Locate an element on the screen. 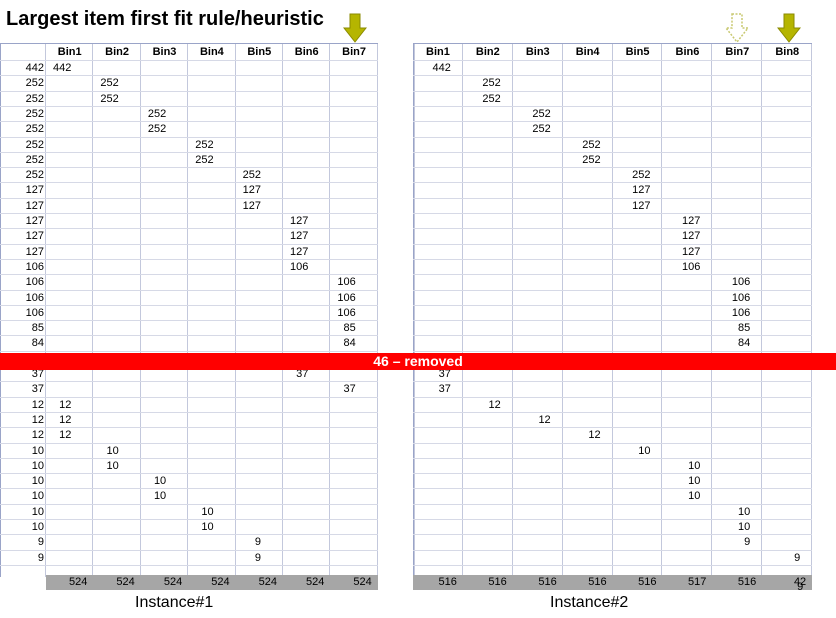 This screenshot has width=836, height=618. removed-banner: 46 – removed is located at coordinates (418, 361).